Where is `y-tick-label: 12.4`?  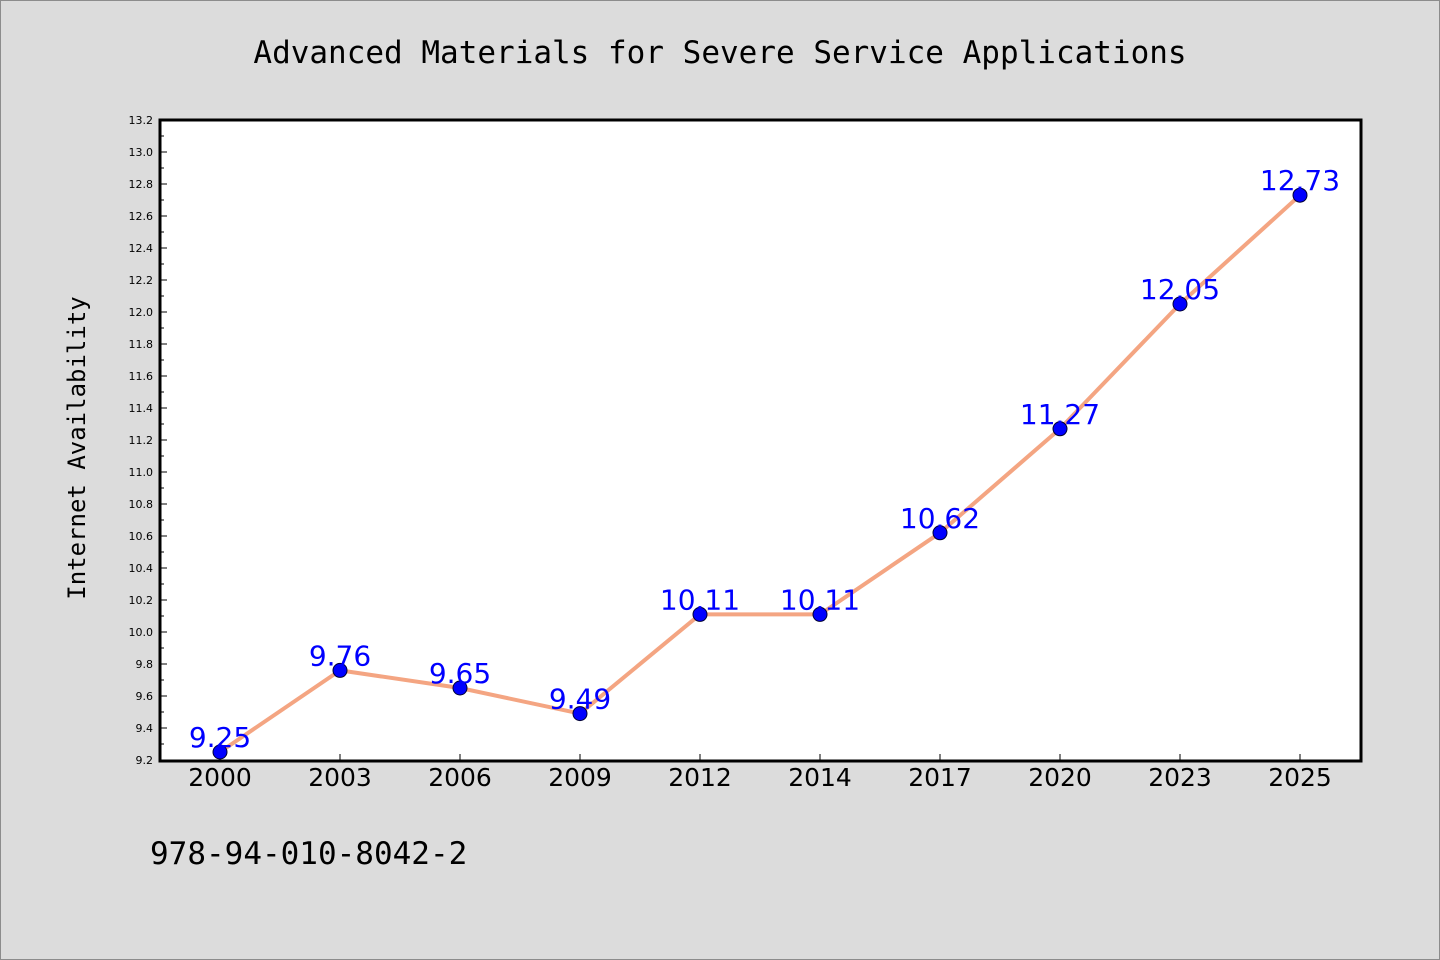 y-tick-label: 12.4 is located at coordinates (141, 248).